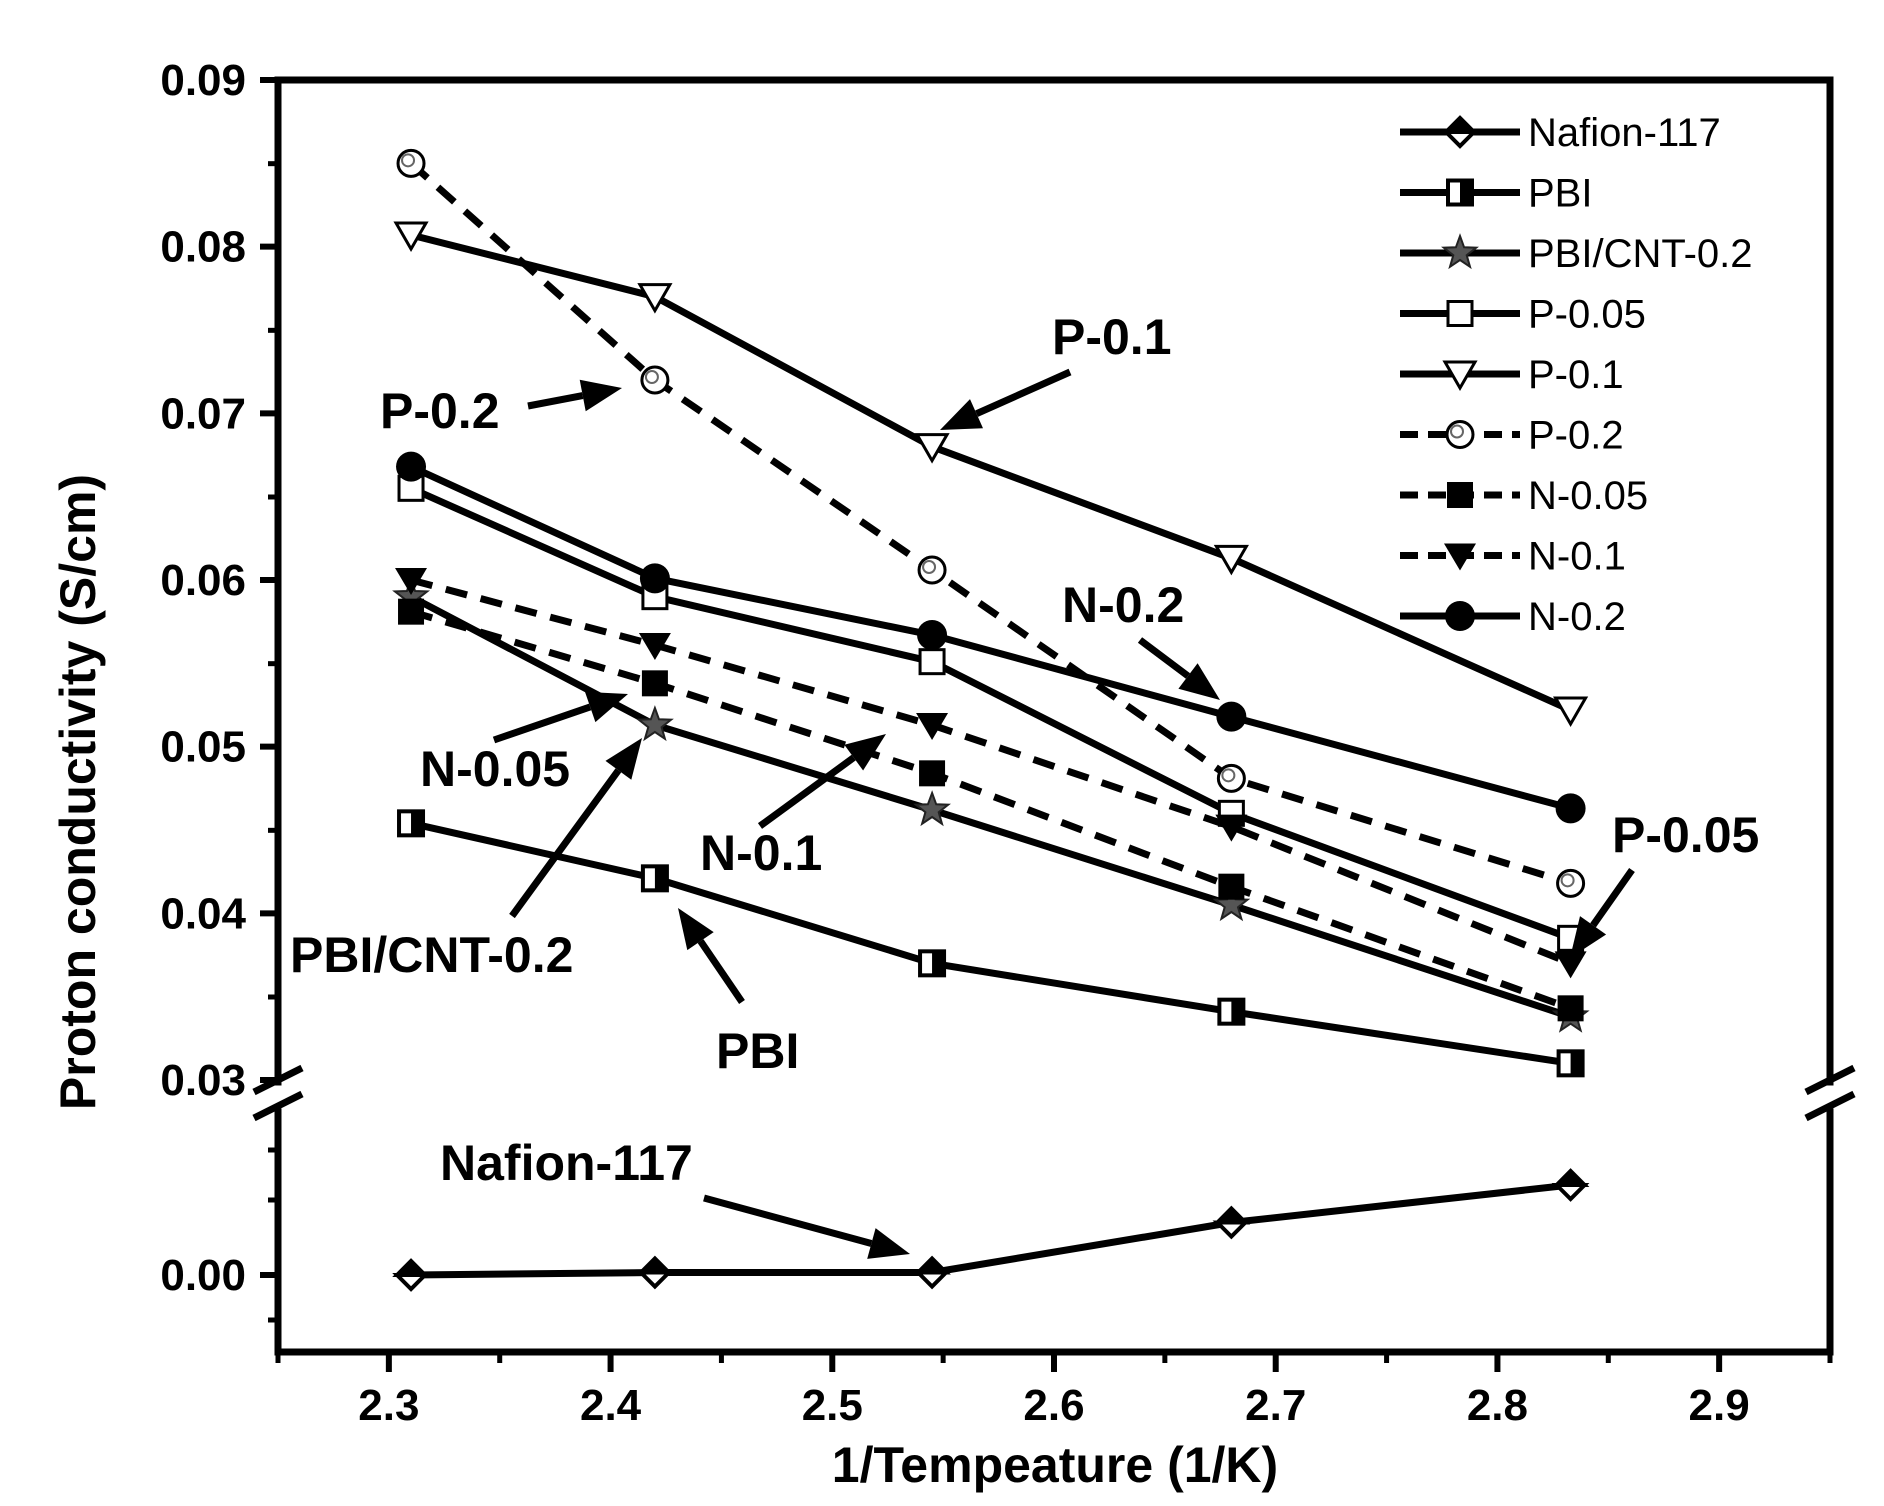 The image size is (1884, 1506). What do you see at coordinates (440, 411) in the screenshot?
I see `annotation-label-p-0-2: P-0.2` at bounding box center [440, 411].